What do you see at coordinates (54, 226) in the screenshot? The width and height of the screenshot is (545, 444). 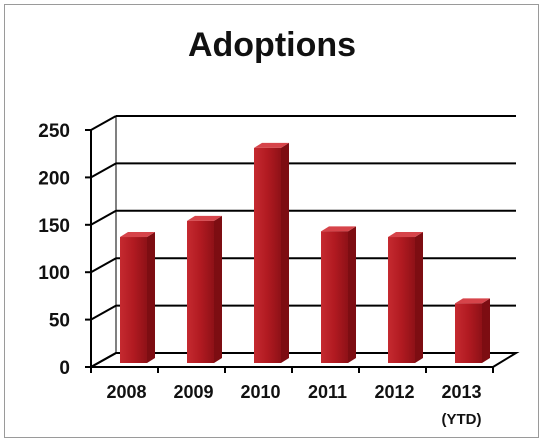 I see `y-tick-label: 150` at bounding box center [54, 226].